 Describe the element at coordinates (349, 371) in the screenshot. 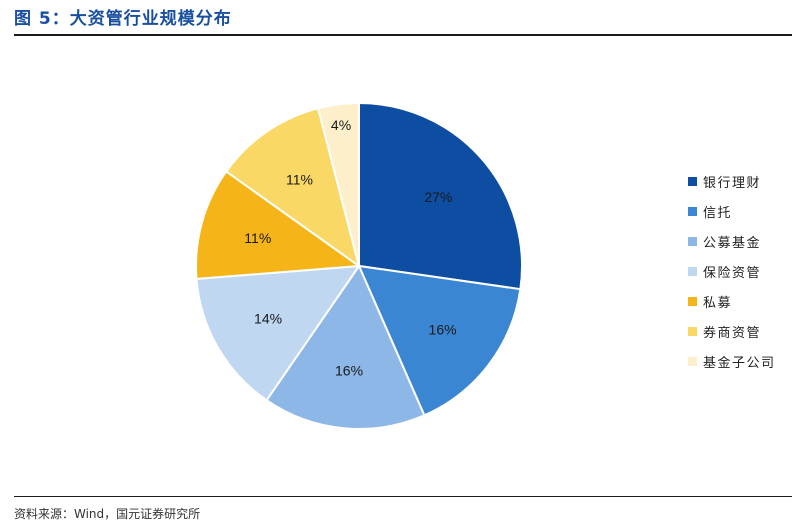

I see `data-label-3: 16%` at that location.